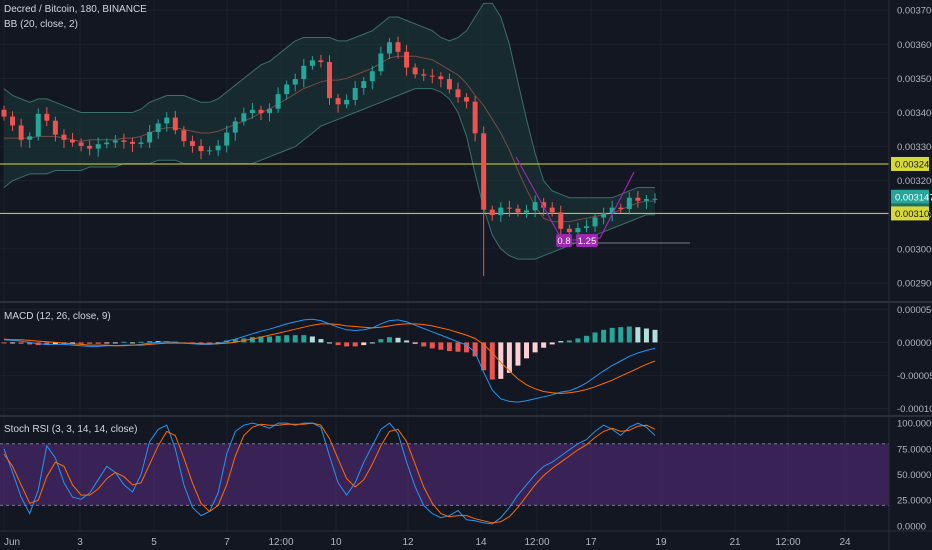  What do you see at coordinates (911, 526) in the screenshot?
I see `stoch-tick-label: 0.0000` at bounding box center [911, 526].